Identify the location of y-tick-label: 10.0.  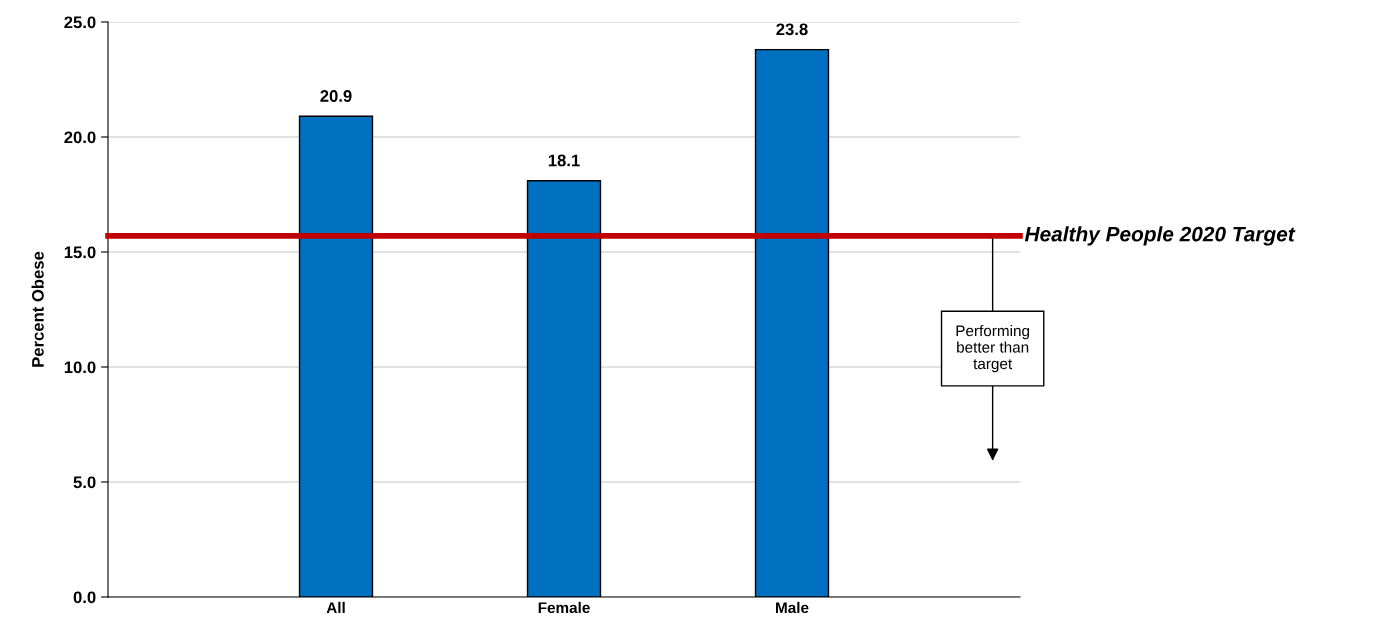
(80, 367).